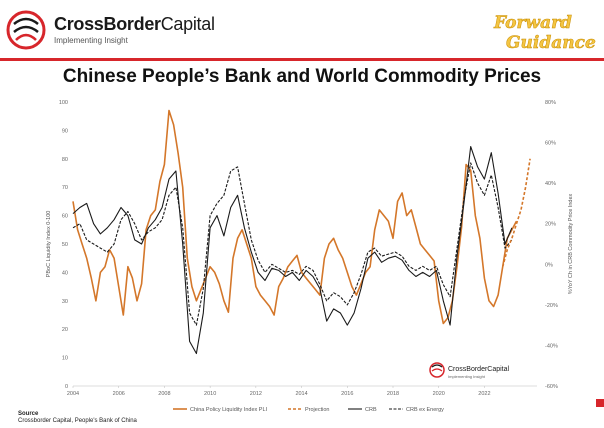 The height and width of the screenshot is (428, 604). I want to click on y-axis-label: PBoC Liquidity Index 0-100, so click(49, 244).